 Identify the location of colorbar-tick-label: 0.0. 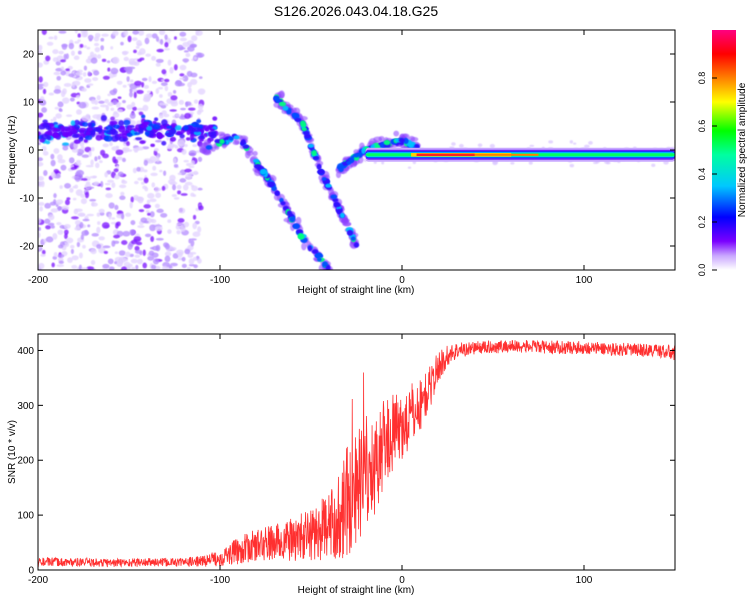
(702, 270).